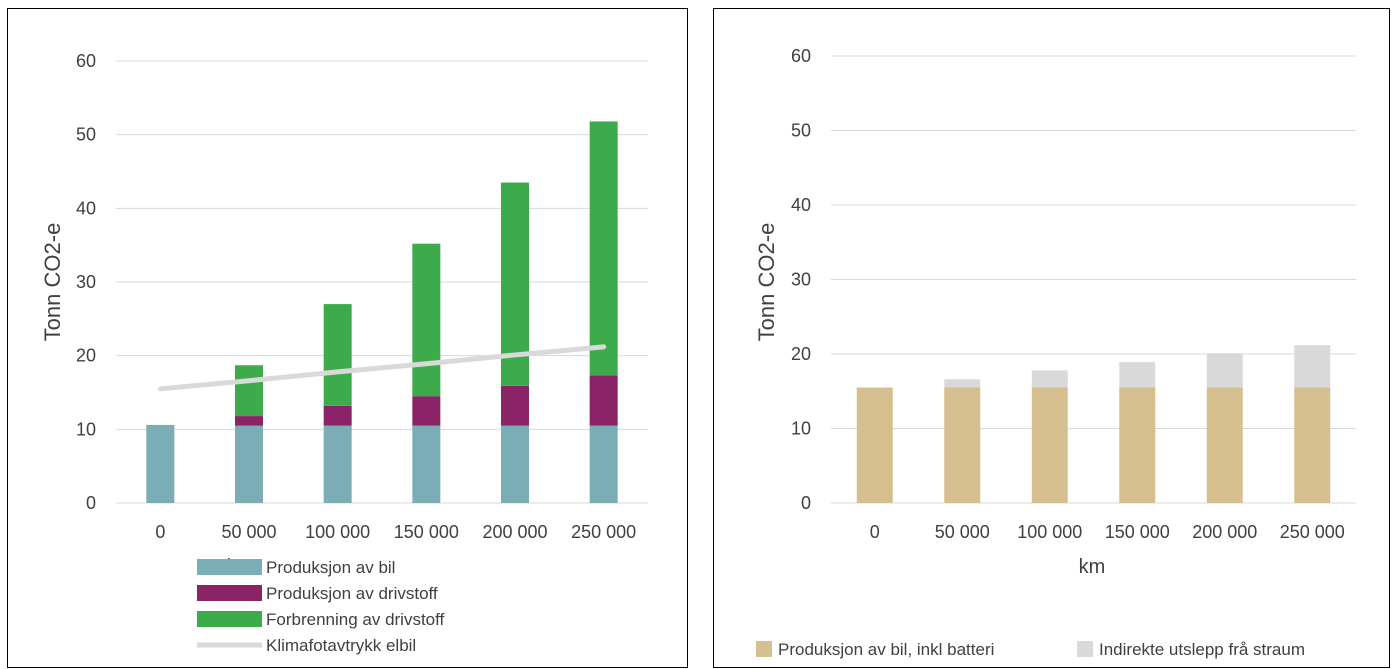 The height and width of the screenshot is (669, 1396). I want to click on legend-label: Produksjon av drivstoff, so click(352, 593).